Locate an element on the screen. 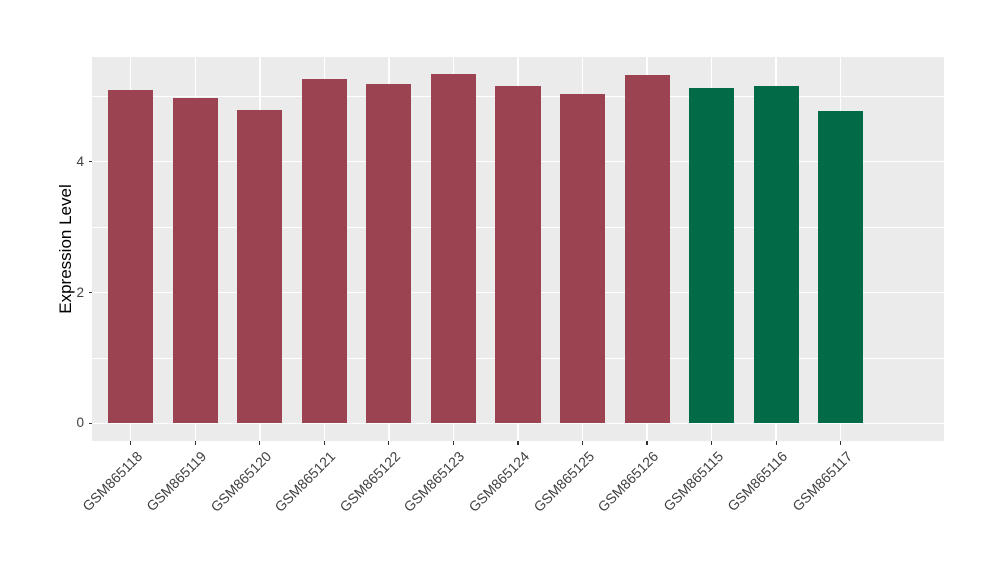  x-tick-label: GSM865122 is located at coordinates (370, 481).